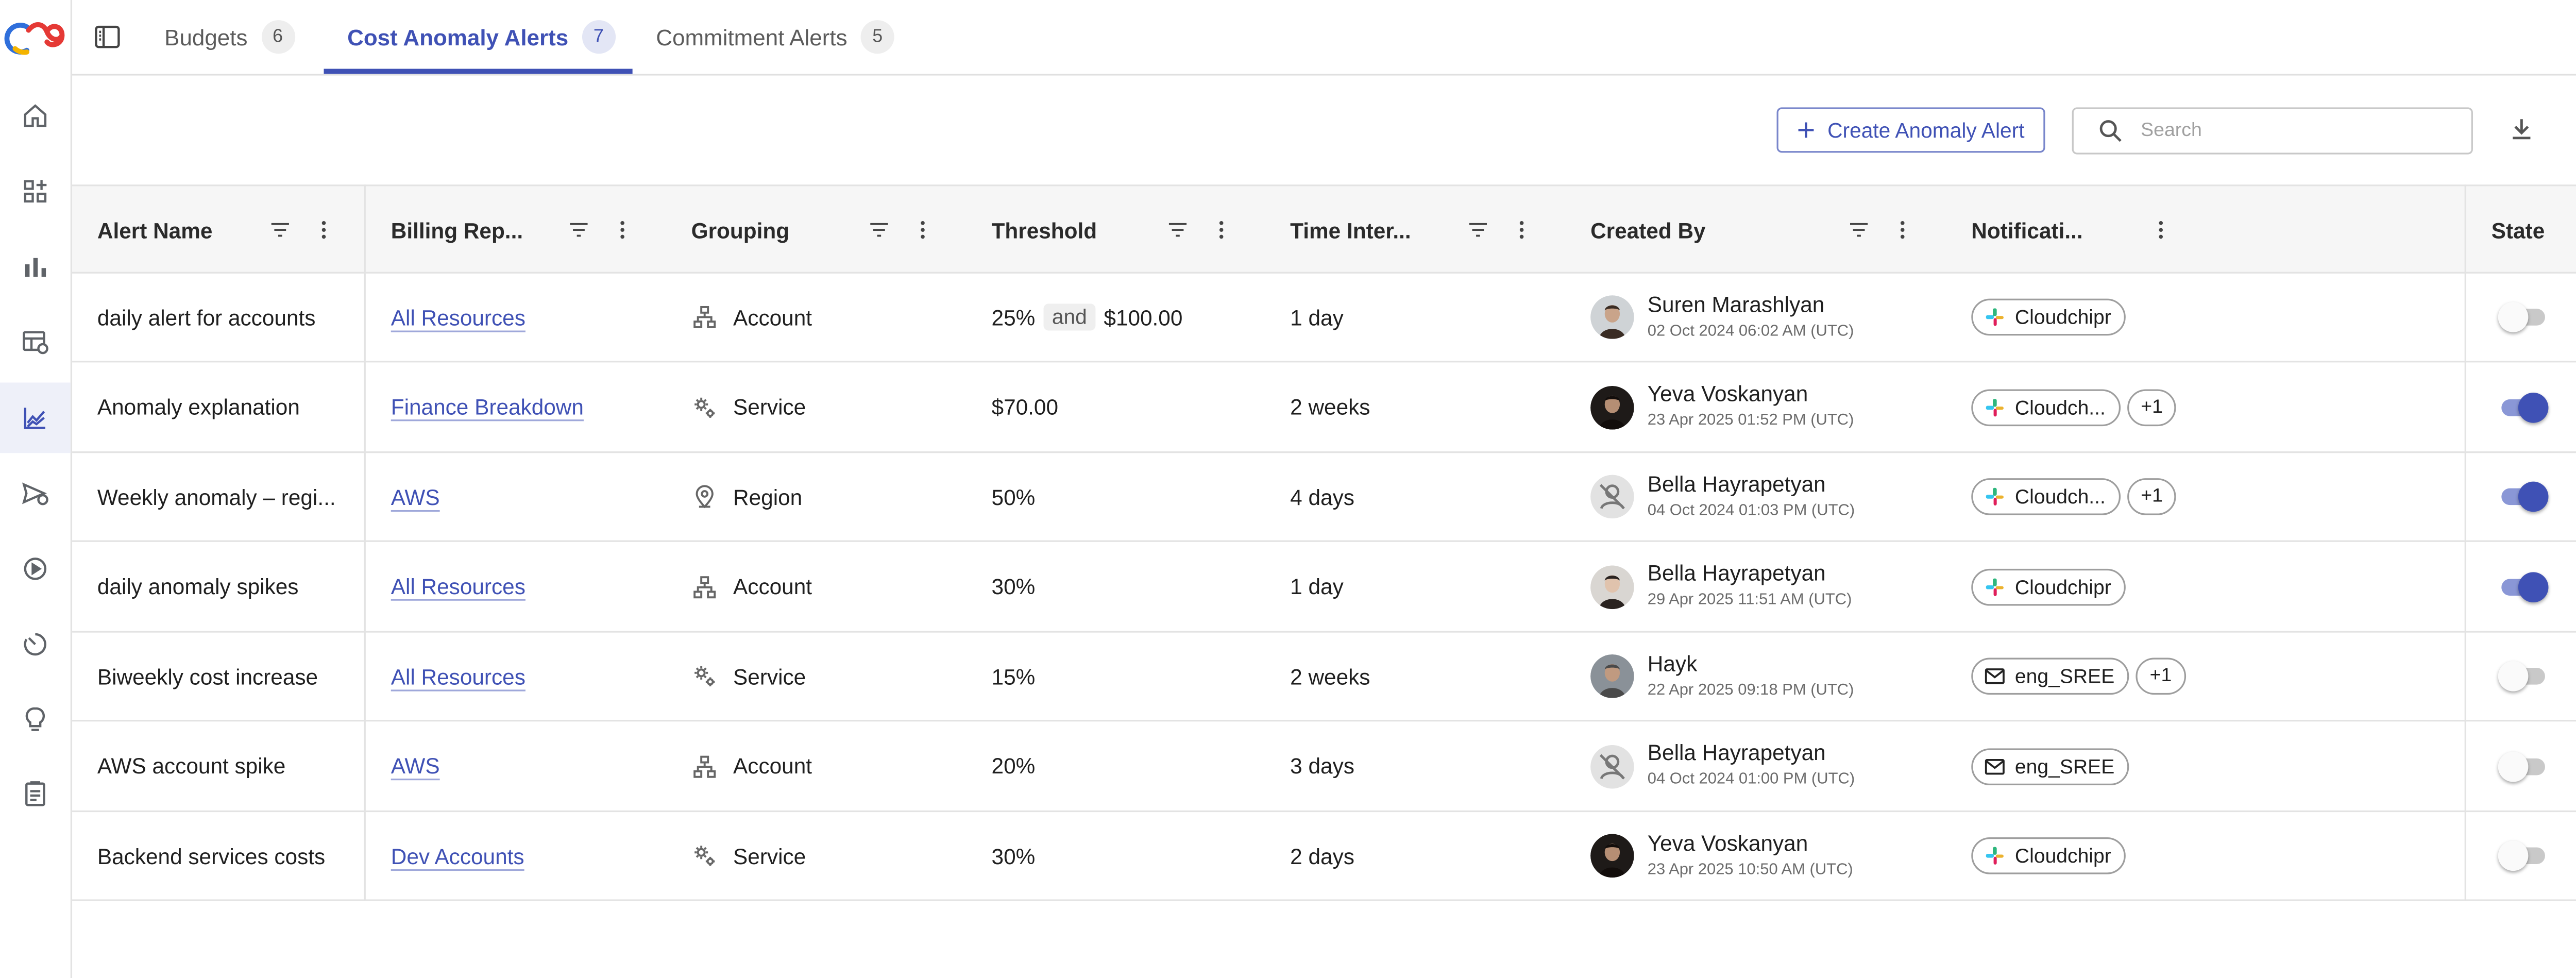  What do you see at coordinates (35, 644) in the screenshot?
I see `sidebar-item-schedules` at bounding box center [35, 644].